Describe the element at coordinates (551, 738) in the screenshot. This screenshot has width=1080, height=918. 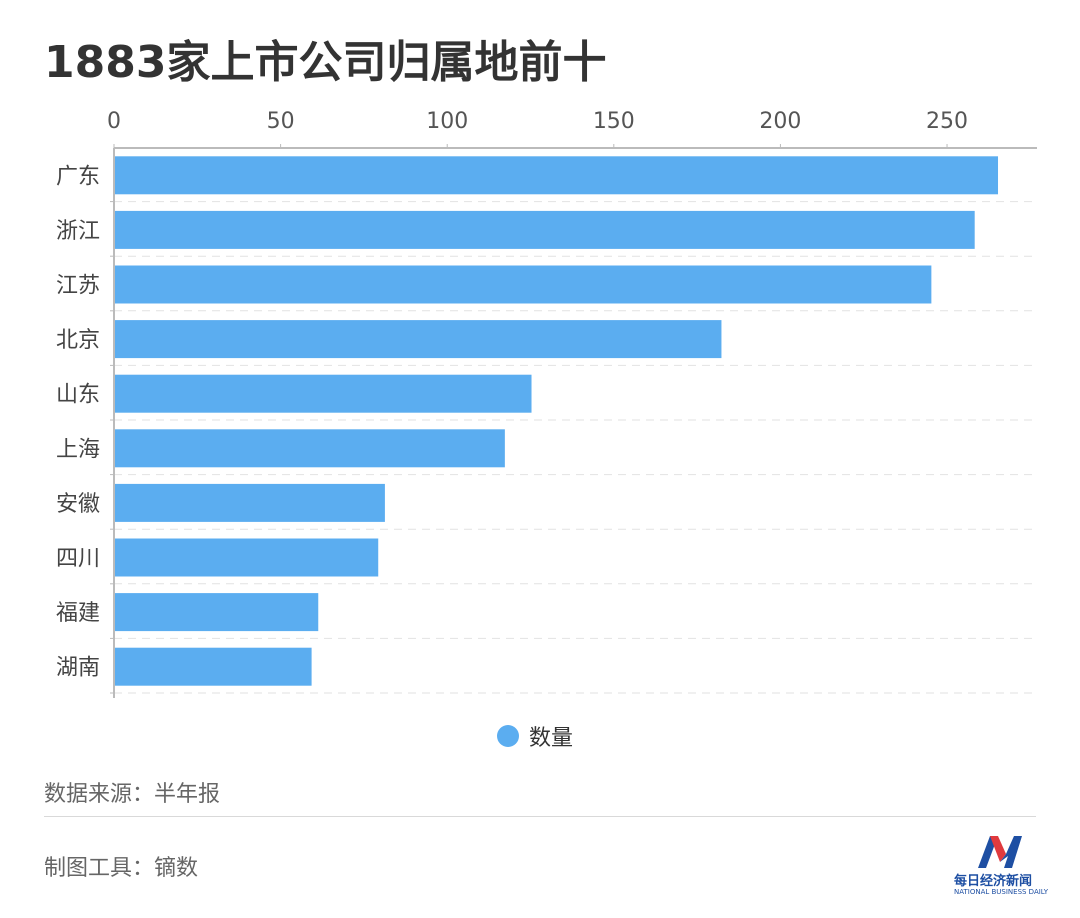
I see `legend-label: 数量` at that location.